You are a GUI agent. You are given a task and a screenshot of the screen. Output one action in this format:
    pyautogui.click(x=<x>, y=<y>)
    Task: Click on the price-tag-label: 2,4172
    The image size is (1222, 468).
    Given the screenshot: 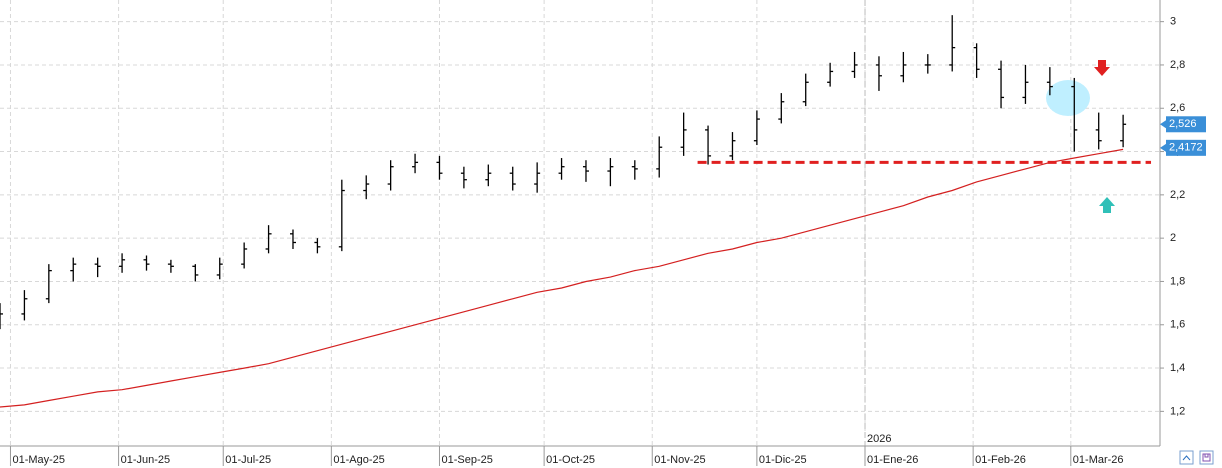 What is the action you would take?
    pyautogui.click(x=1186, y=148)
    